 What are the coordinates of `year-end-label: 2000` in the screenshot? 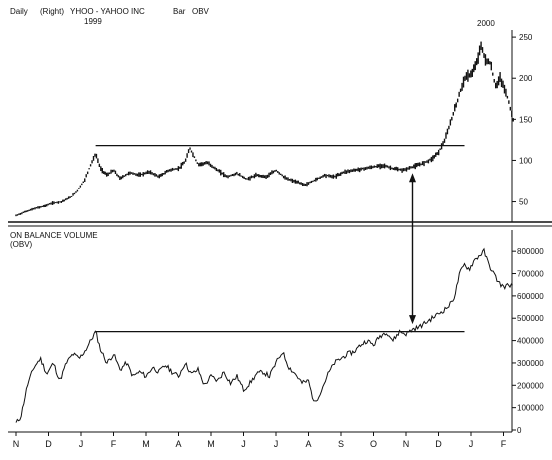 It's located at (486, 23).